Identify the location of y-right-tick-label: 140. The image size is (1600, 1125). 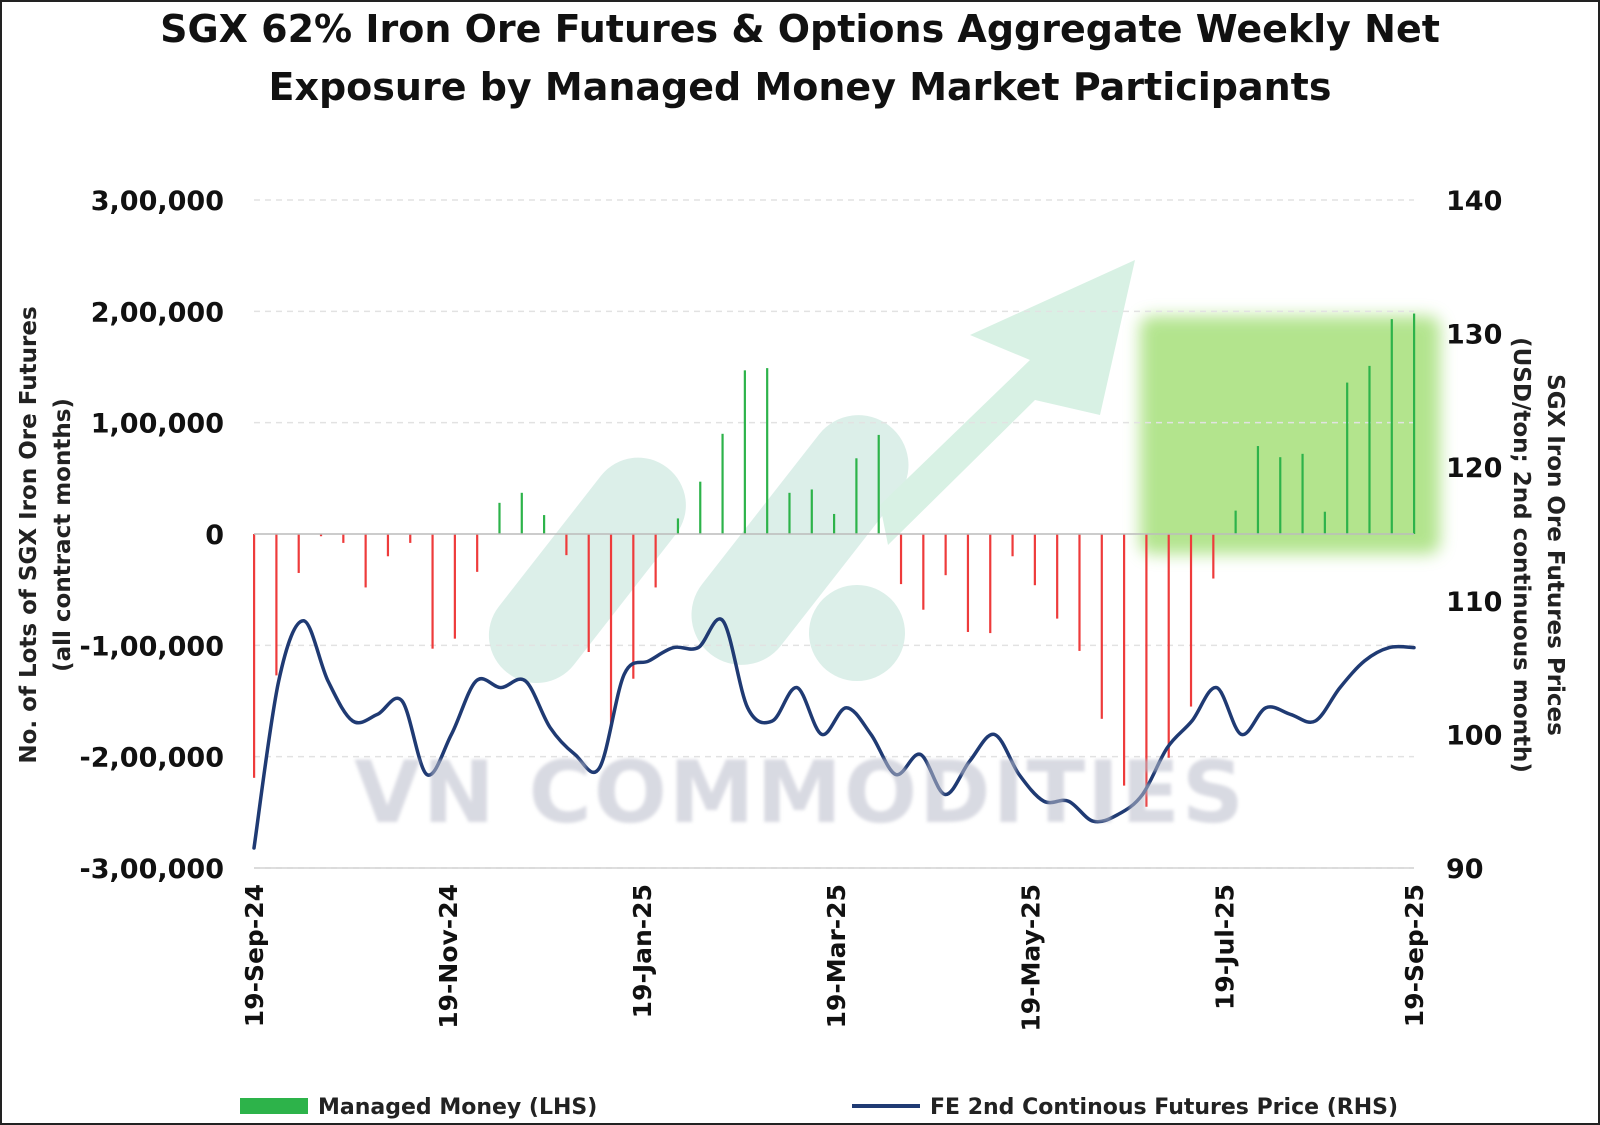
(1474, 201).